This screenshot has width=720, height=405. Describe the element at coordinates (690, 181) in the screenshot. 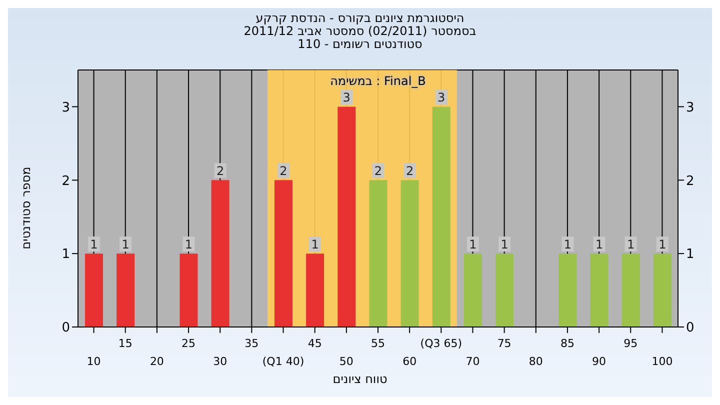

I see `y2-tick-label: 2` at that location.